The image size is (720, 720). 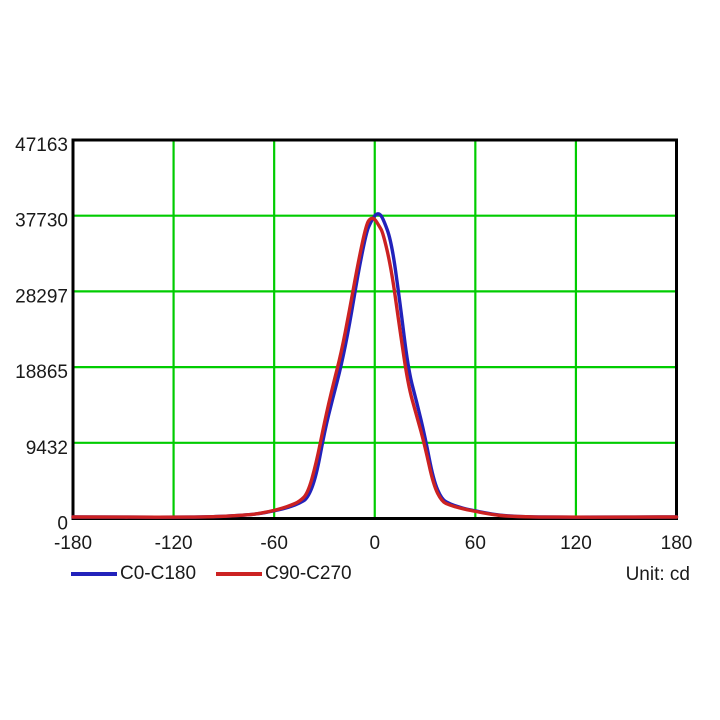 What do you see at coordinates (47, 448) in the screenshot?
I see `y-tick-label: 9432` at bounding box center [47, 448].